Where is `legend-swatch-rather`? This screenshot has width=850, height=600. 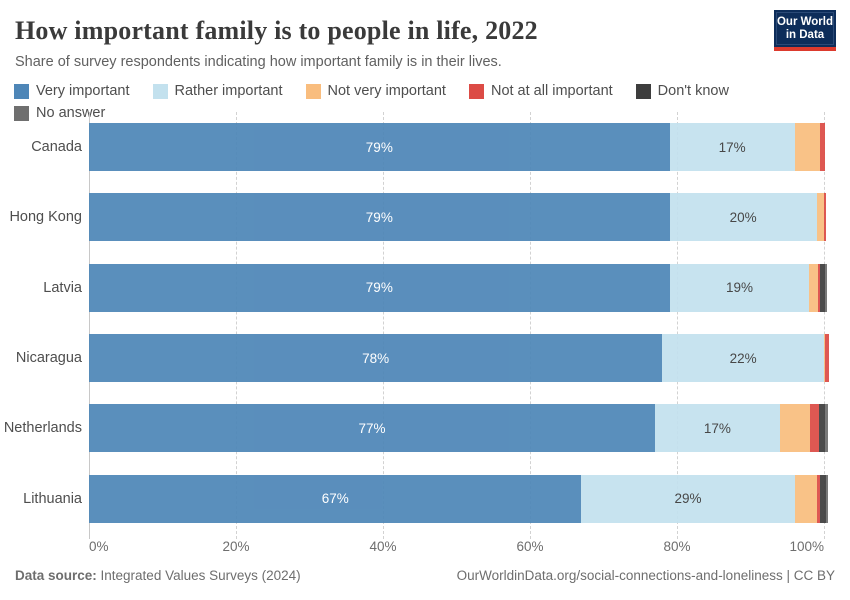 legend-swatch-rather is located at coordinates (160, 91).